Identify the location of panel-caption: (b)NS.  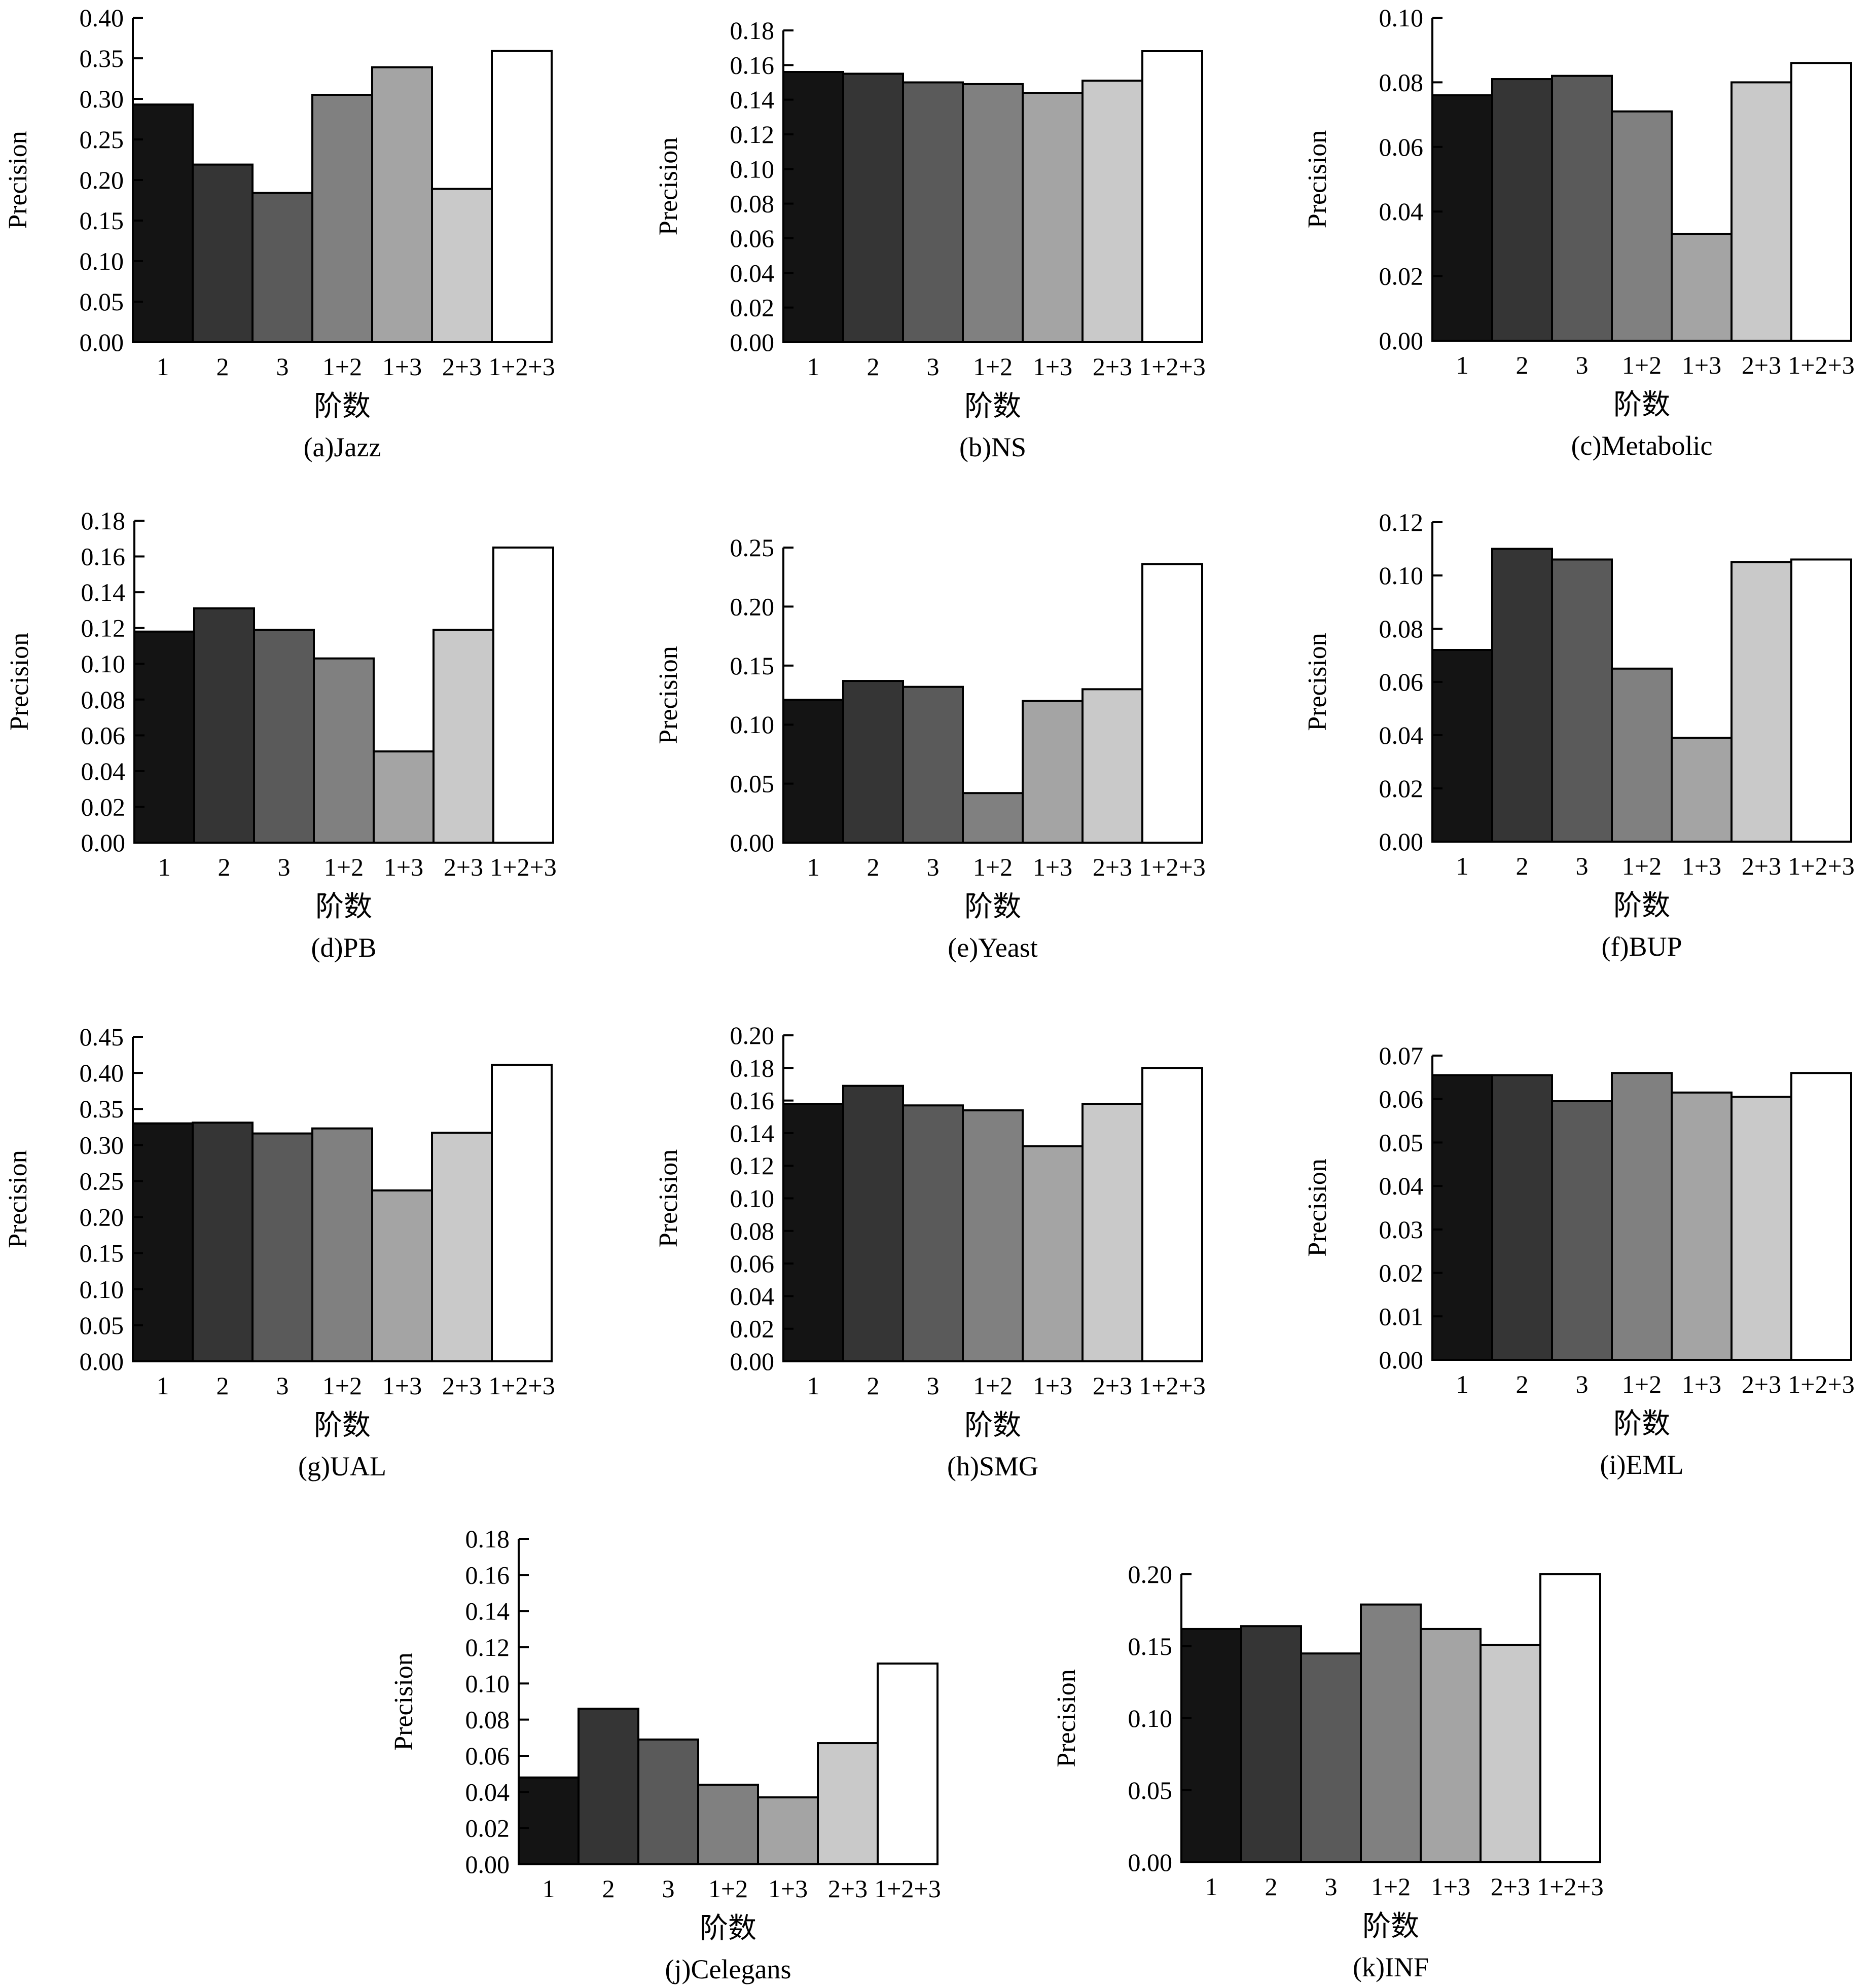
(992, 447).